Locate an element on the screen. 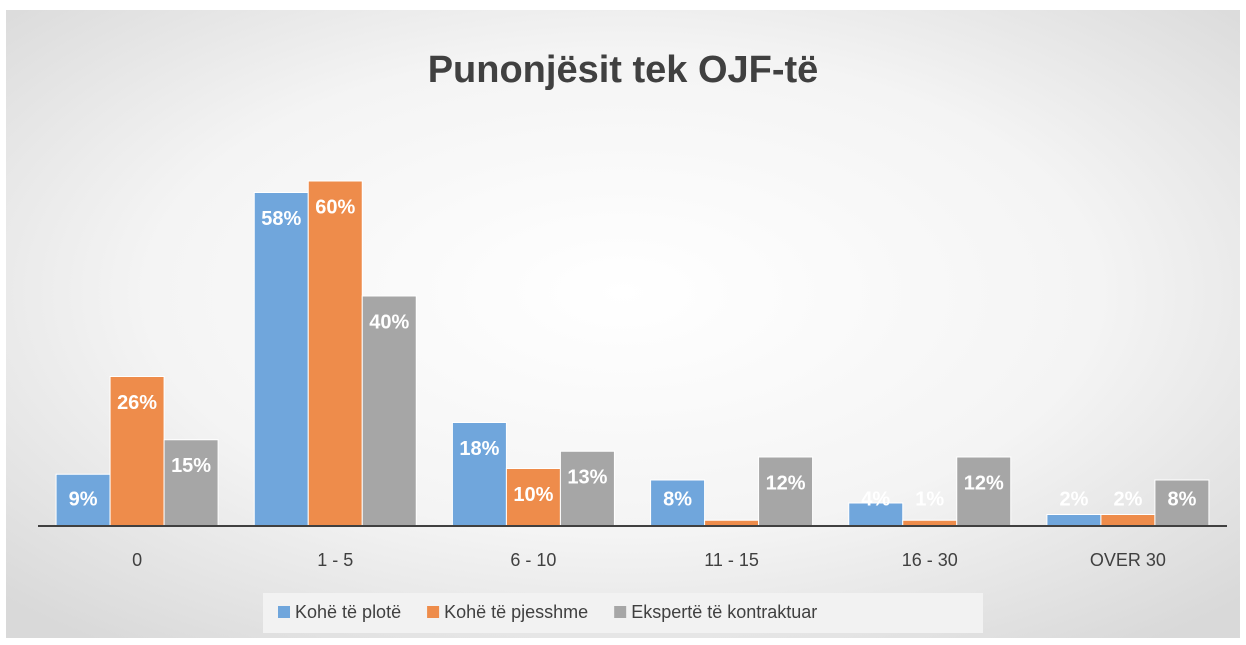  data-label: 58% is located at coordinates (281, 219).